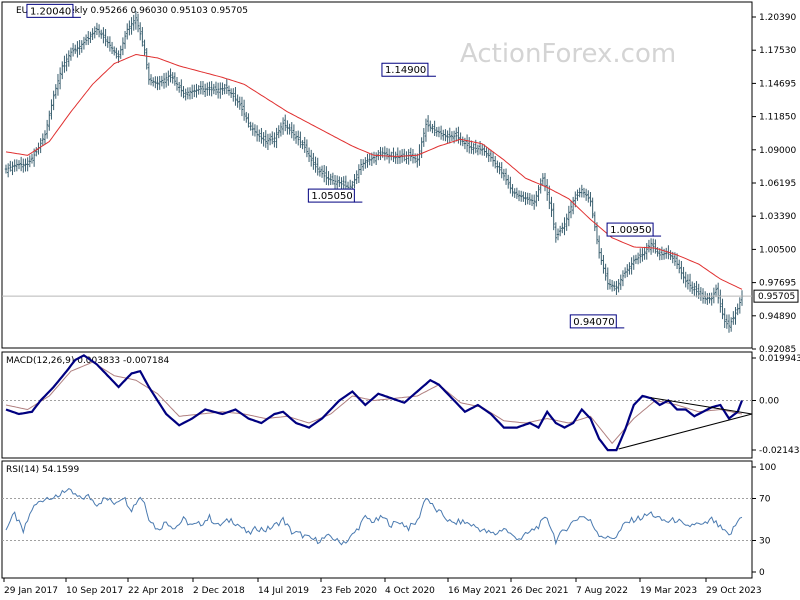 The width and height of the screenshot is (800, 600). Describe the element at coordinates (156, 591) in the screenshot. I see `x-tick-label: 22 Apr 2018` at that location.